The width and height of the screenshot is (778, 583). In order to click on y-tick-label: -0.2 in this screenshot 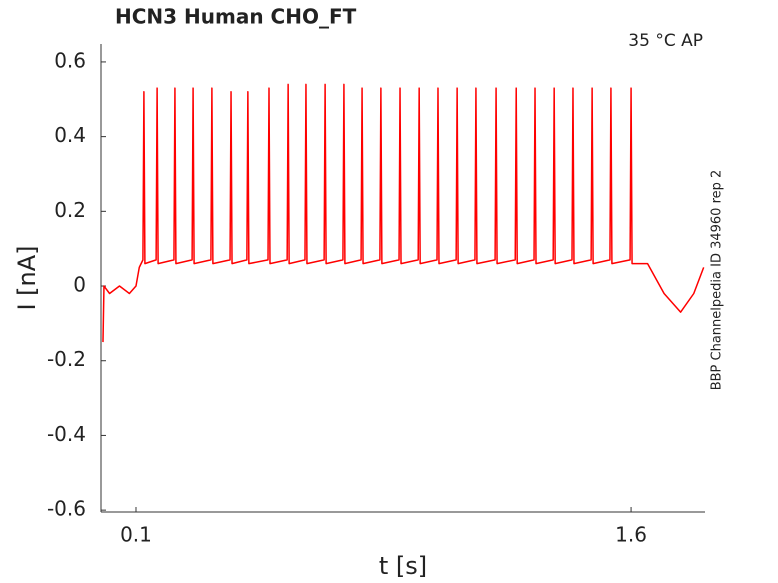, I will do `click(66, 359)`.